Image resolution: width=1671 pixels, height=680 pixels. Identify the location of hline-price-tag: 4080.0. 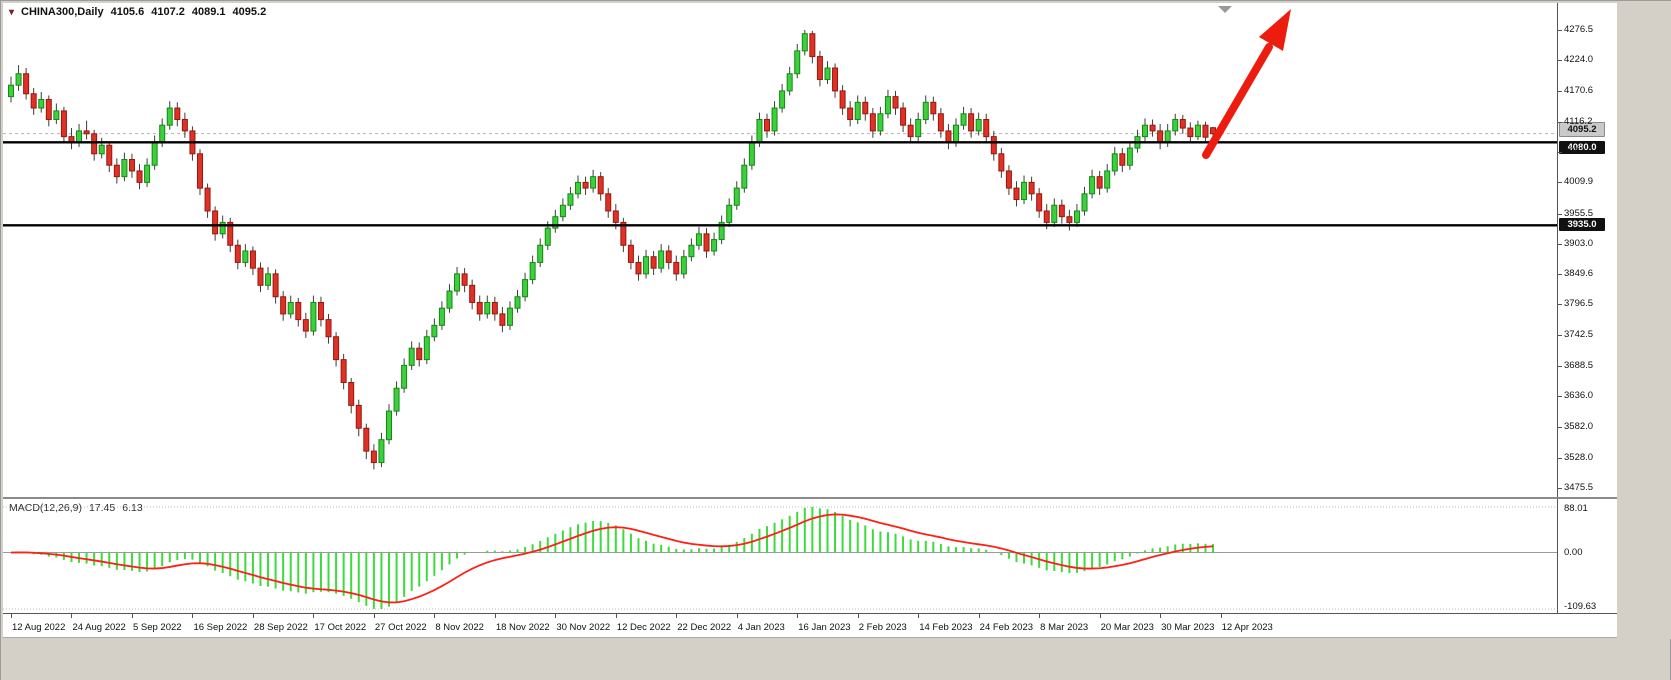
(1582, 148).